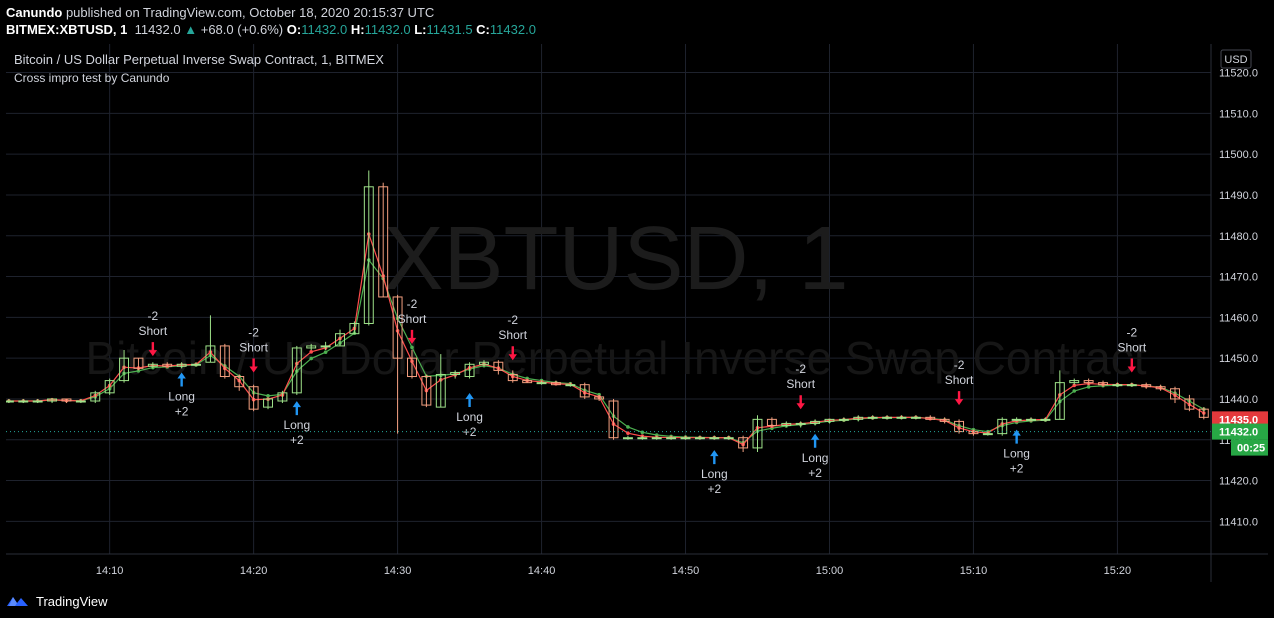 The height and width of the screenshot is (618, 1274). I want to click on symbol-label: BITMEX:XBTUSD, 1, so click(67, 29).